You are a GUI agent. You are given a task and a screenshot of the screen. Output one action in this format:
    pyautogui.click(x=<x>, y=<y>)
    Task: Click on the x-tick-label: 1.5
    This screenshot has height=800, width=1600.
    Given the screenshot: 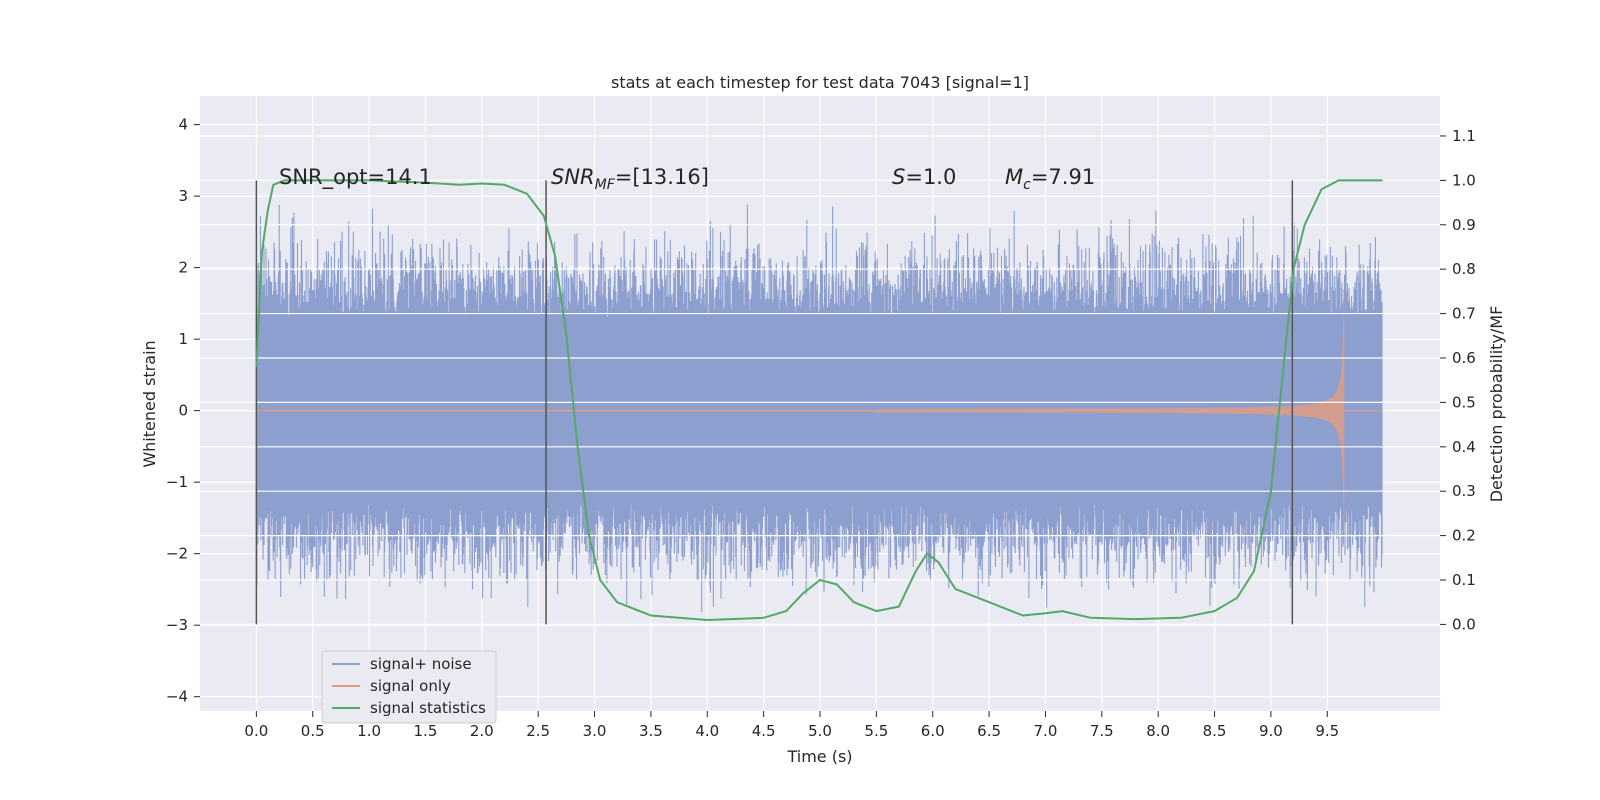 What is the action you would take?
    pyautogui.click(x=426, y=731)
    